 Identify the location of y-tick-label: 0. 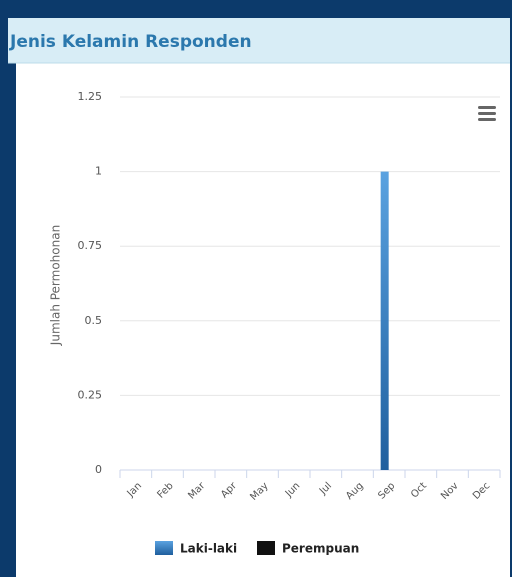
(98, 469).